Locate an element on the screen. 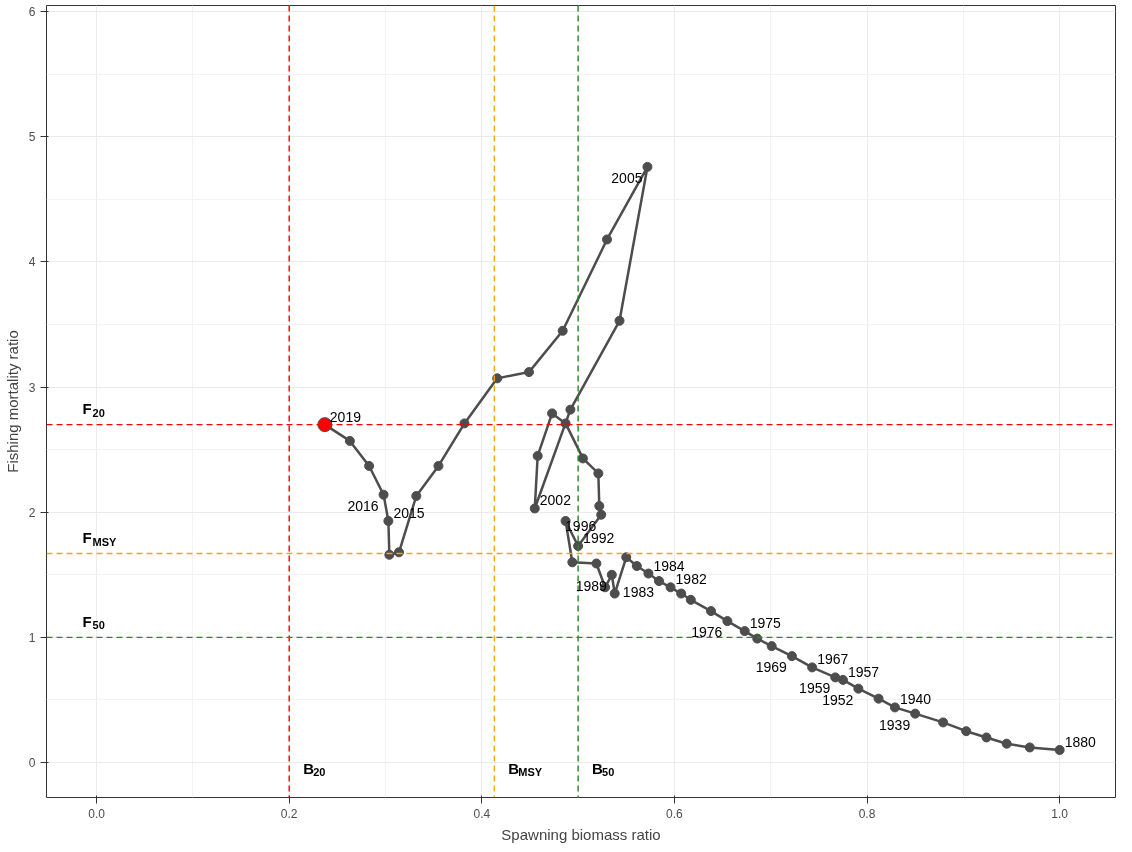  annotation: 1880 is located at coordinates (1080, 741).